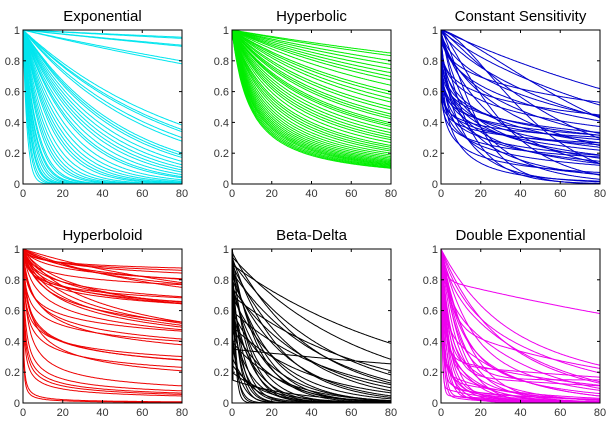  Describe the element at coordinates (23, 413) in the screenshot. I see `x-tick-label: 0` at that location.